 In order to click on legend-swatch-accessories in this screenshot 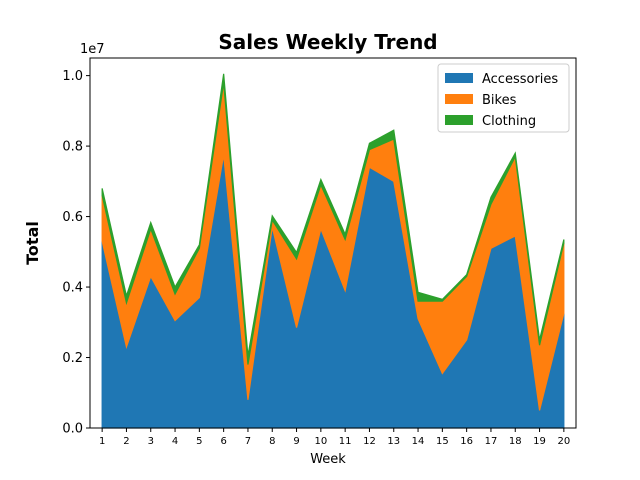, I will do `click(459, 78)`.